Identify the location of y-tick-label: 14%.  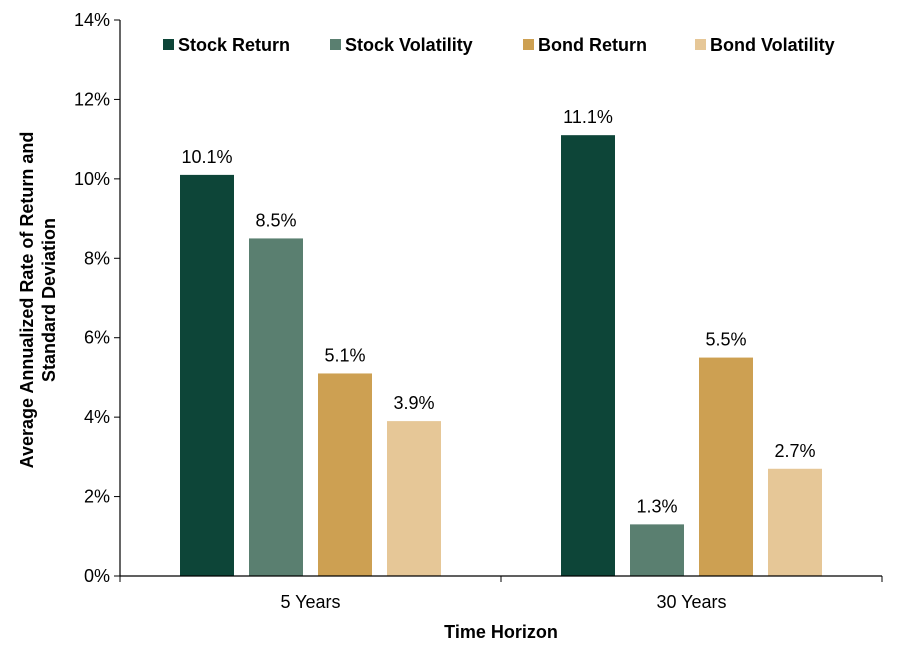
(92, 20).